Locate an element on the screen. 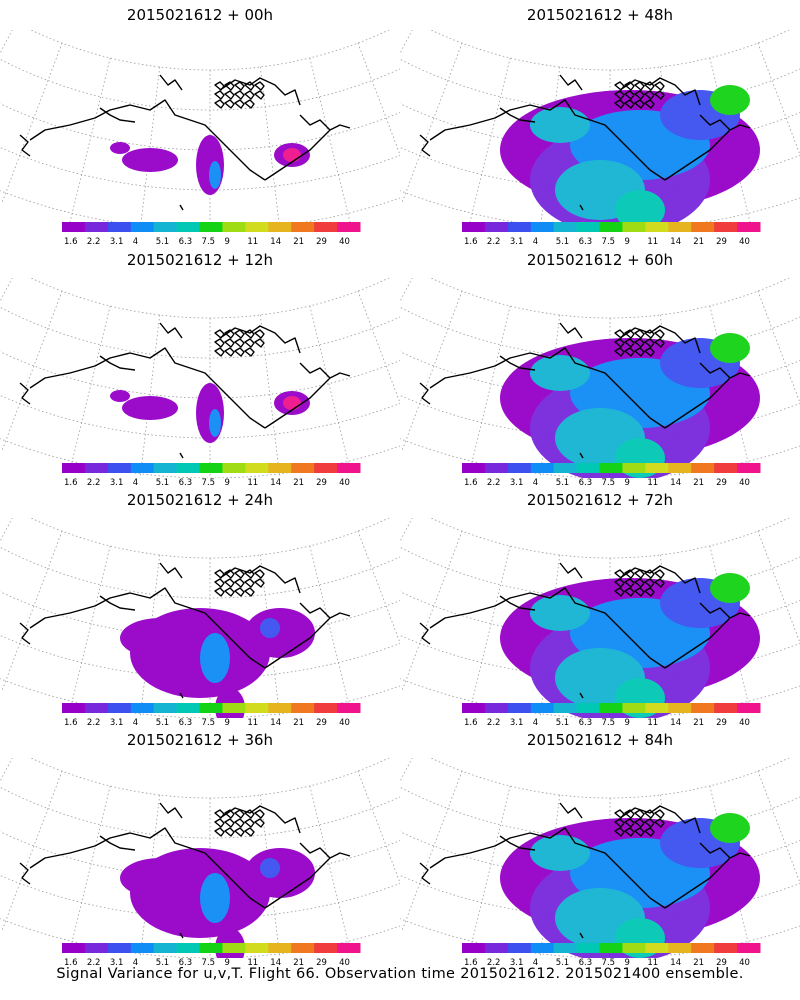 The width and height of the screenshot is (800, 1000). colorbar-label: 5.1 is located at coordinates (563, 242).